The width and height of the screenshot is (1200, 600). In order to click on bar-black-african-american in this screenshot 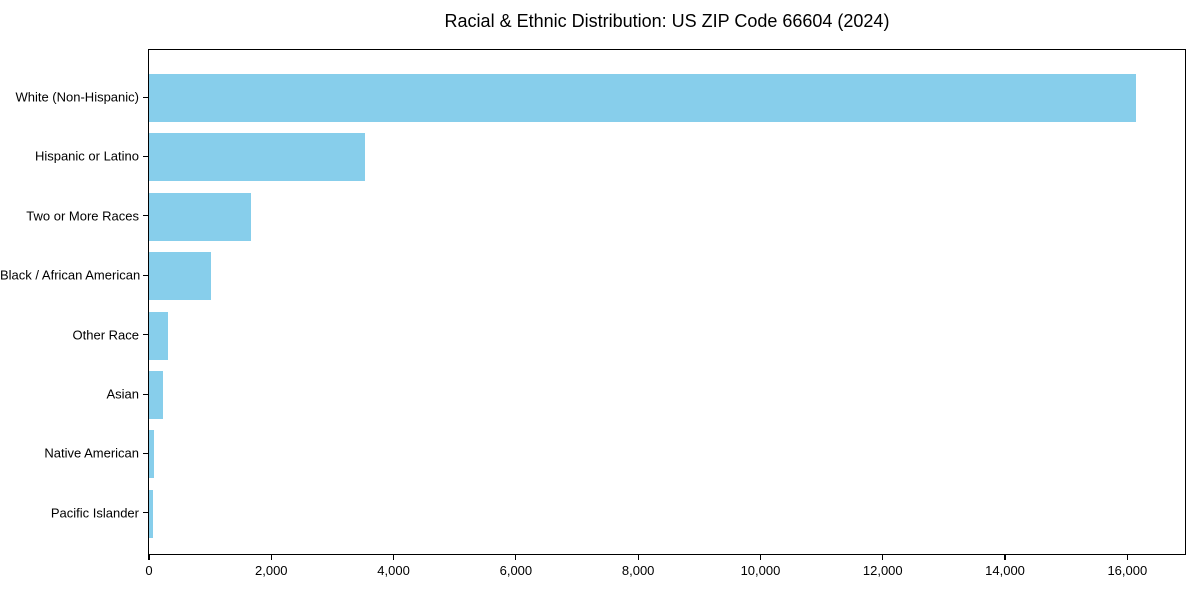, I will do `click(180, 276)`.